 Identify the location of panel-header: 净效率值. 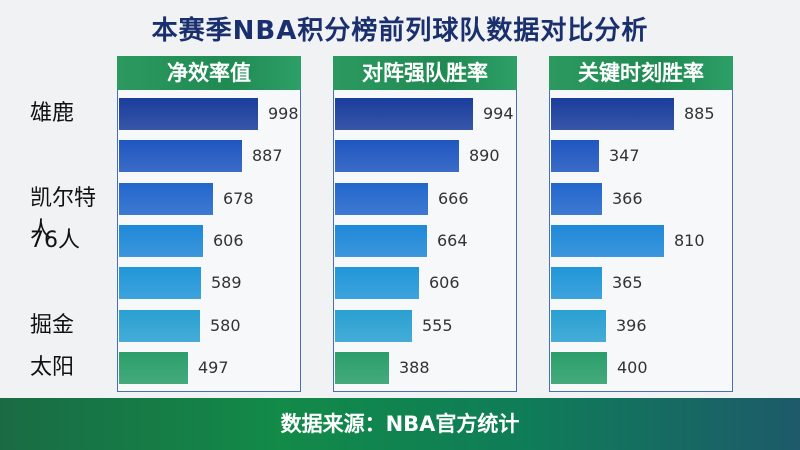
(209, 73).